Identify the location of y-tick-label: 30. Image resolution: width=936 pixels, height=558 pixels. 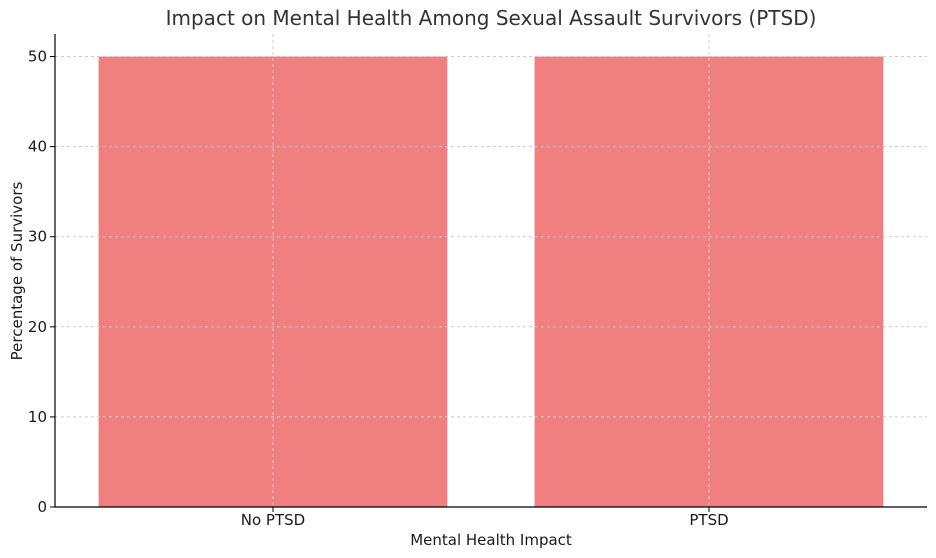
(37, 237).